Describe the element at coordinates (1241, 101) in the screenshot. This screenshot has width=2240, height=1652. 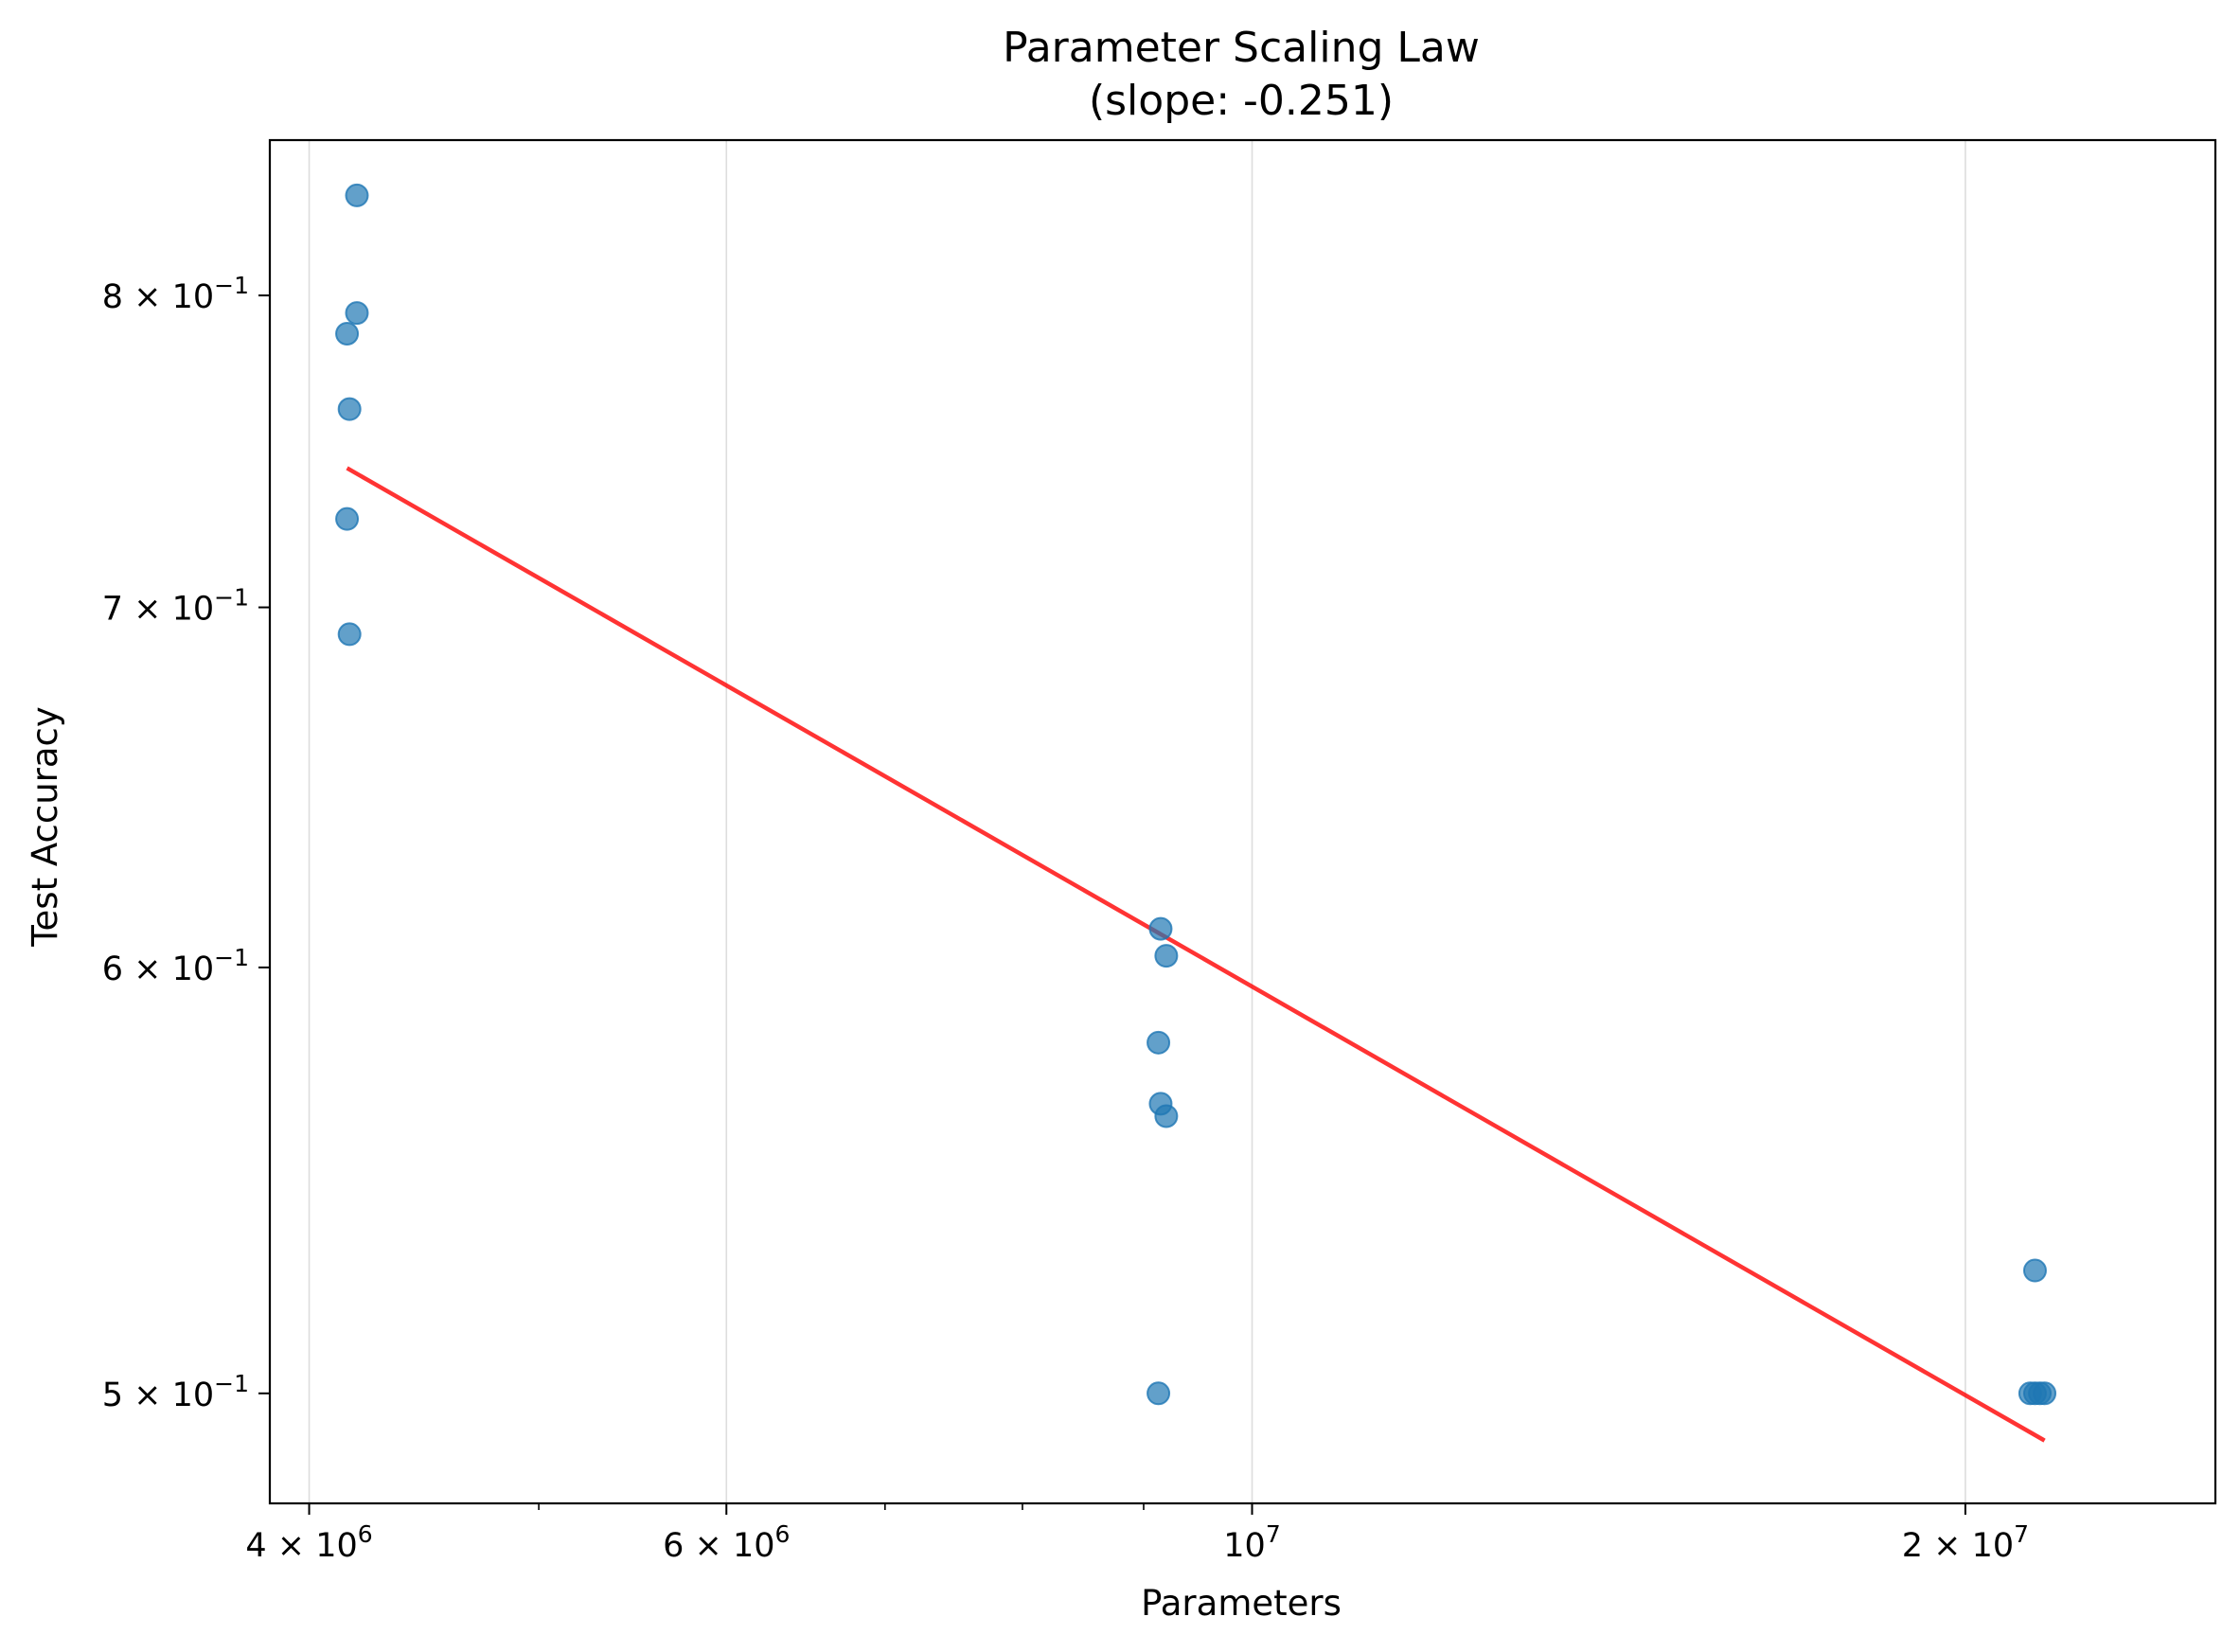
I see `chart-subtitle: (slope: -0.251)` at that location.